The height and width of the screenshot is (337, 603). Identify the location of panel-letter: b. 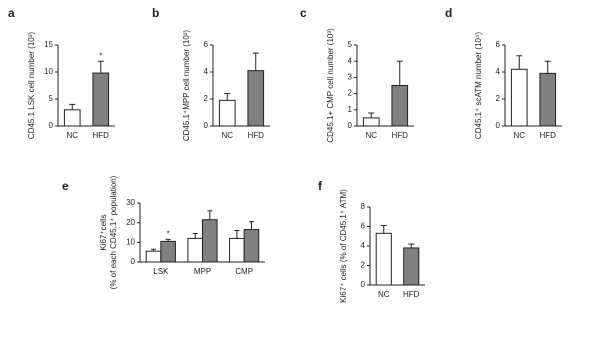
(155, 13).